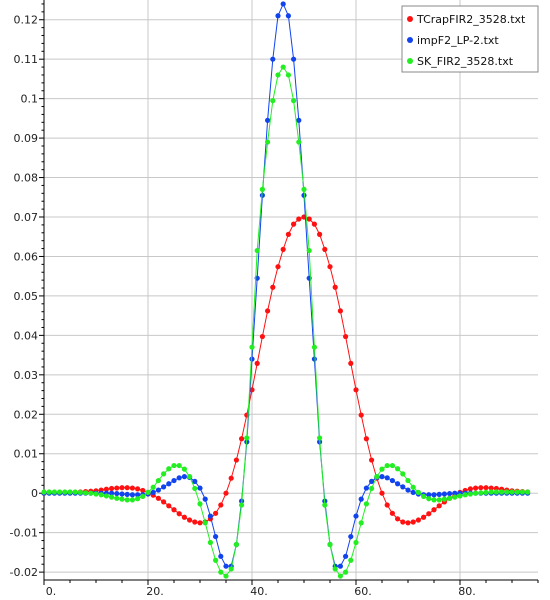 The width and height of the screenshot is (550, 600). I want to click on legend-box, so click(470, 39).